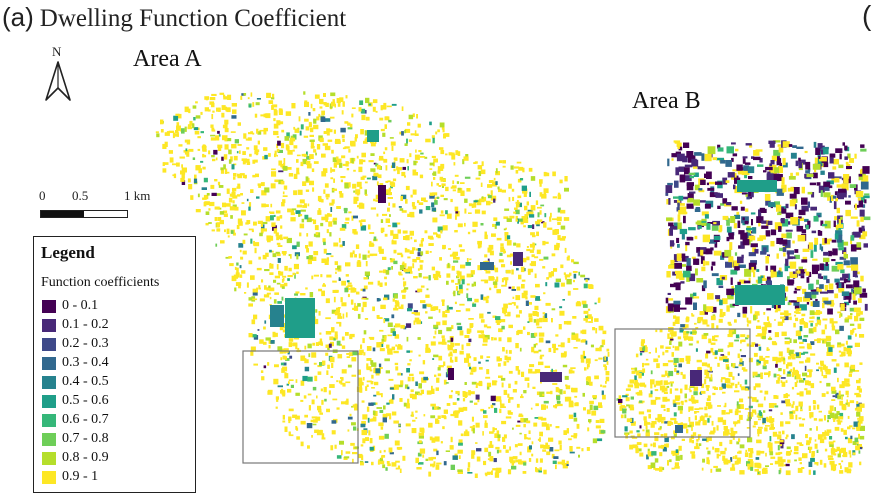  I want to click on scale-bar-graphic, so click(84, 214).